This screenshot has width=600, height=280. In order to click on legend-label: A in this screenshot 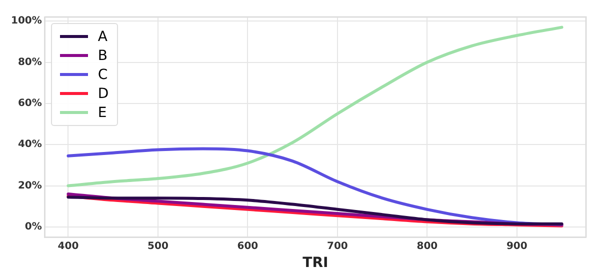, I will do `click(103, 36)`.